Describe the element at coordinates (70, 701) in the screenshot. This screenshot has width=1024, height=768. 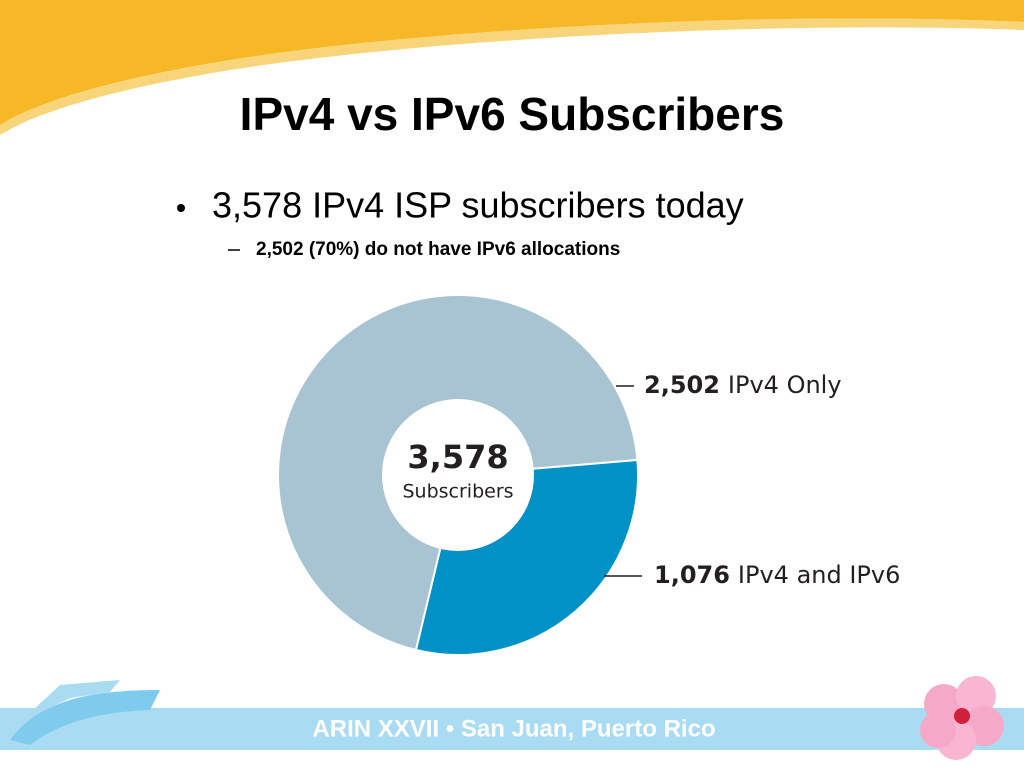
I see `ship-icon-top` at that location.